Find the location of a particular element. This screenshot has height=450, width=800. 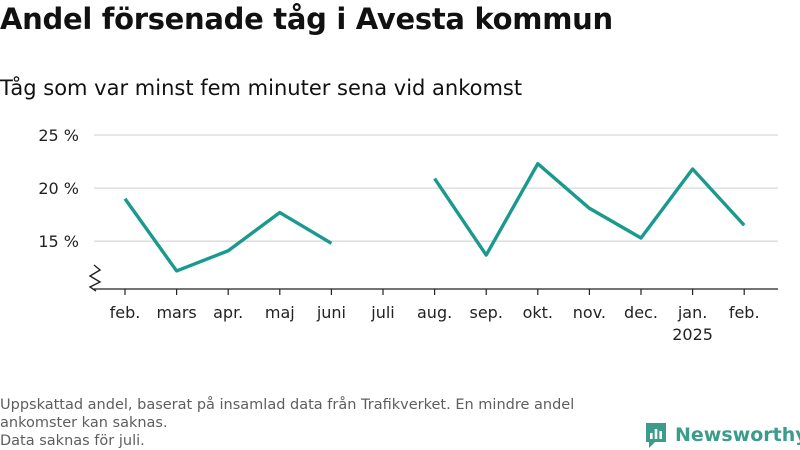

x-tick-label: jan. is located at coordinates (692, 312).